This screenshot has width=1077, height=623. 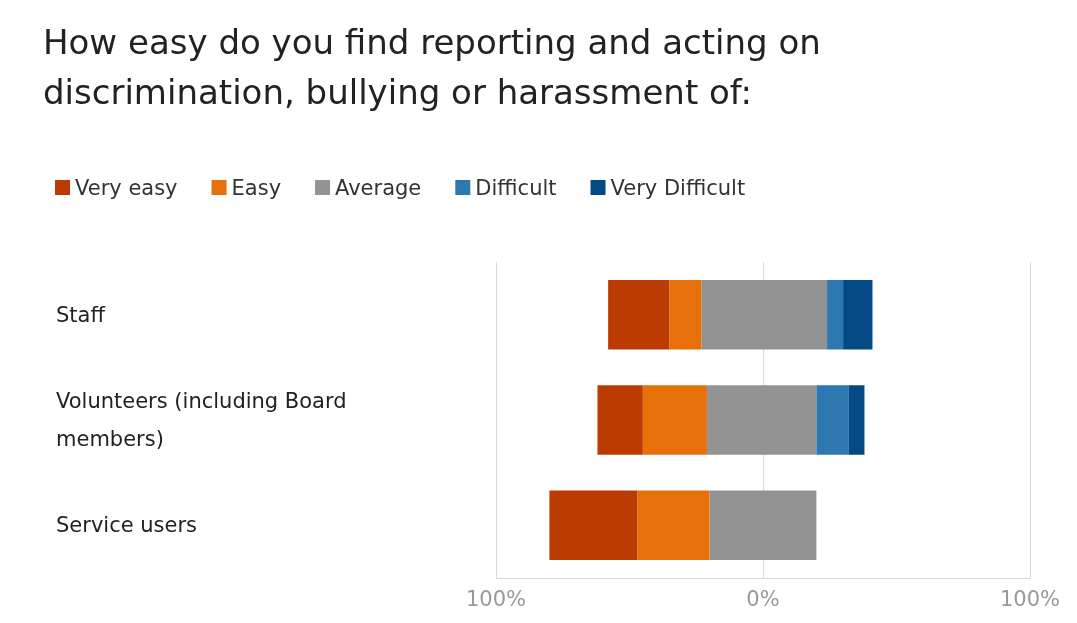 What do you see at coordinates (126, 187) in the screenshot?
I see `legend-label: Very easy` at bounding box center [126, 187].